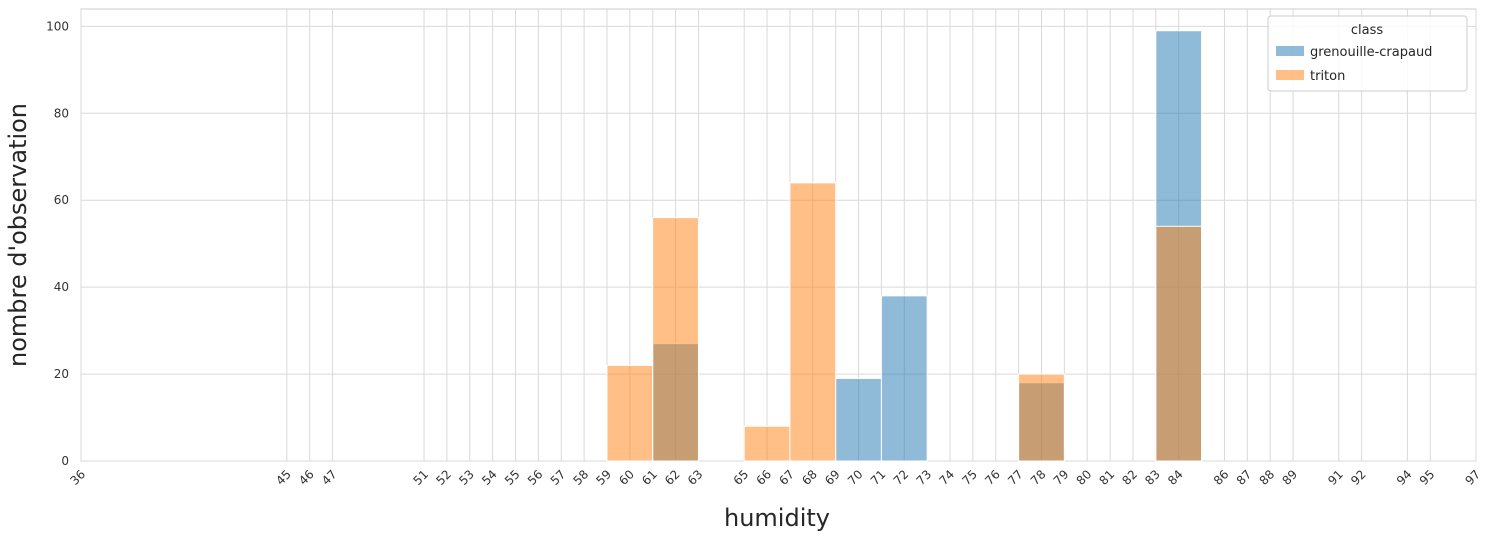 The image size is (1496, 546). Describe the element at coordinates (969, 477) in the screenshot. I see `x-tick-label: 75` at that location.